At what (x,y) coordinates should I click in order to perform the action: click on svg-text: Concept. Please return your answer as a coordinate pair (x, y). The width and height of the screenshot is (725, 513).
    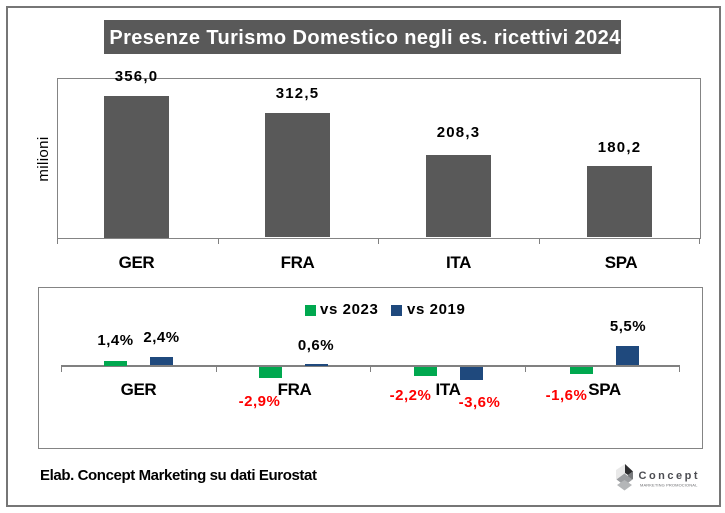
    Looking at the image, I should click on (670, 476).